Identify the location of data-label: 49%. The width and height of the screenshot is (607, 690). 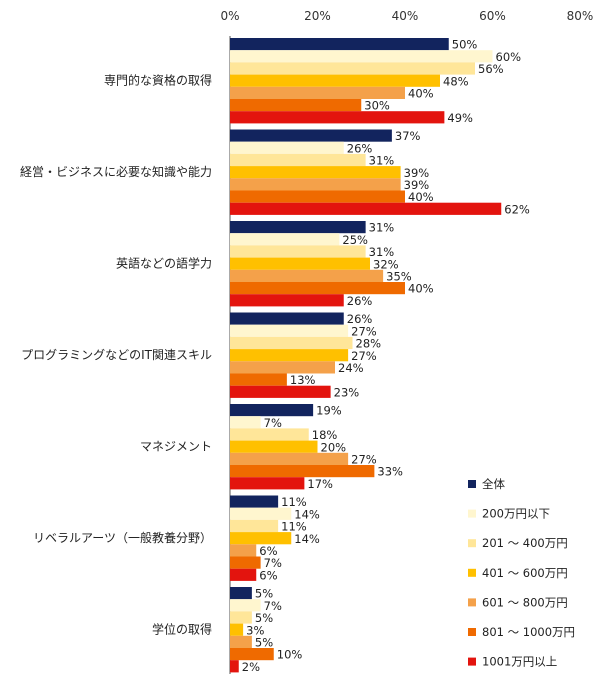
(460, 118).